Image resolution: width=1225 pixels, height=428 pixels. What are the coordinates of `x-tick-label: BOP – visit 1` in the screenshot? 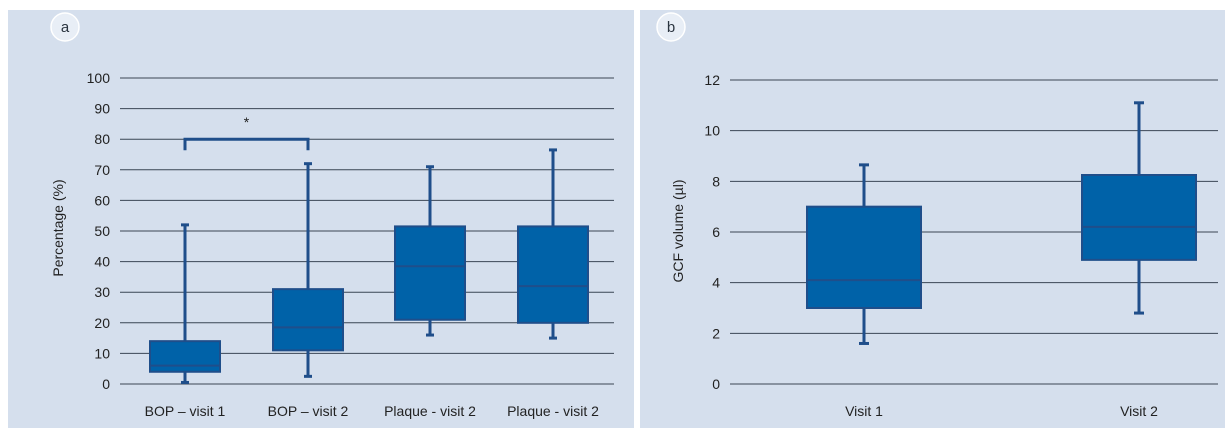 It's located at (185, 411).